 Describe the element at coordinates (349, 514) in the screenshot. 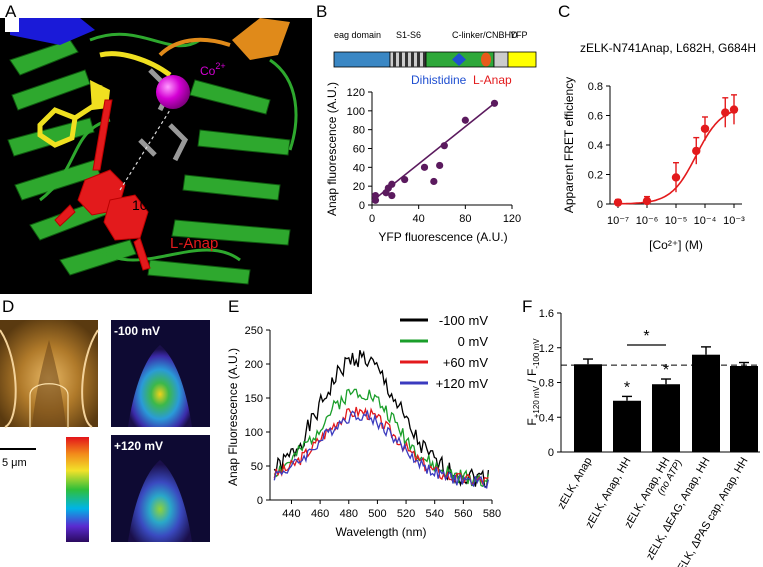

I see `e-x-tick-label: 480` at that location.